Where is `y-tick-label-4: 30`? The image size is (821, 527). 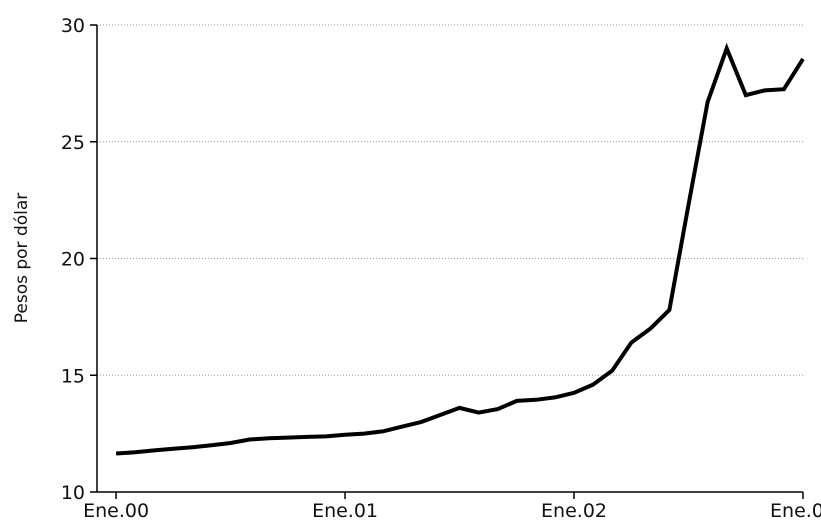 y-tick-label-4: 30 is located at coordinates (73, 26).